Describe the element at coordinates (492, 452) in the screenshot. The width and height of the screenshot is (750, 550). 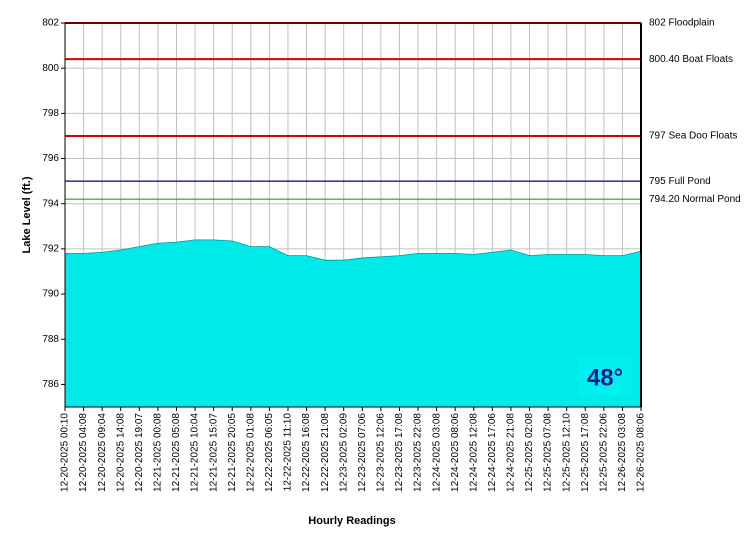
I see `x-tick-label: 12-24-2025 17:06` at that location.